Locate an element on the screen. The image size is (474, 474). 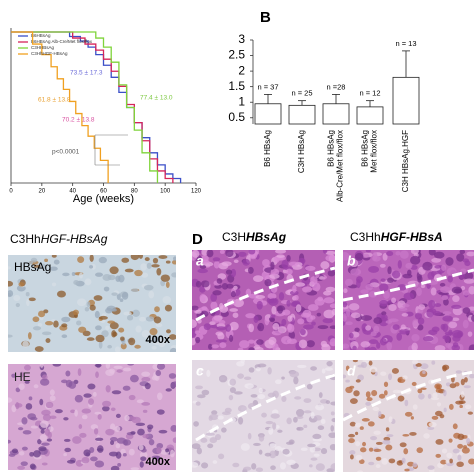
survival-curve is located at coordinates (60, 107).